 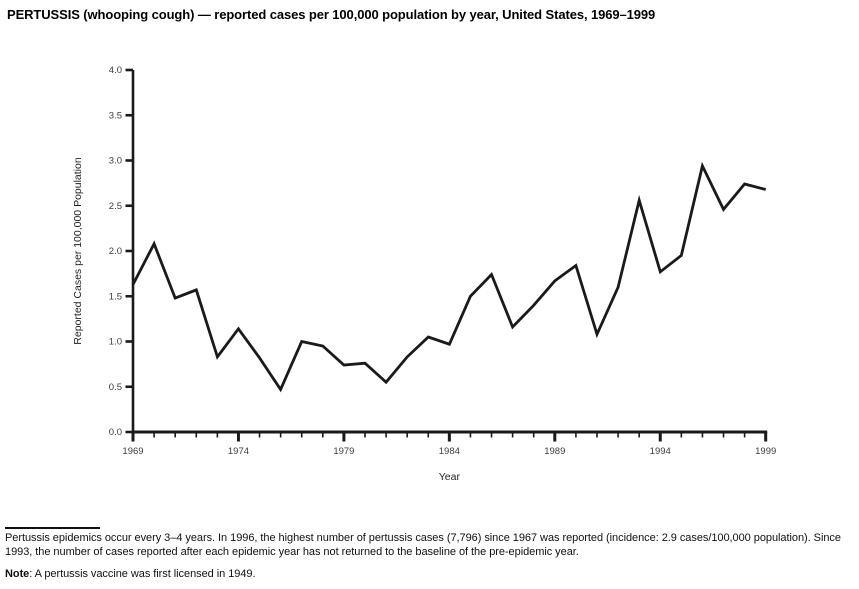 What do you see at coordinates (115, 432) in the screenshot?
I see `y-axis-tick-label: 0.0` at bounding box center [115, 432].